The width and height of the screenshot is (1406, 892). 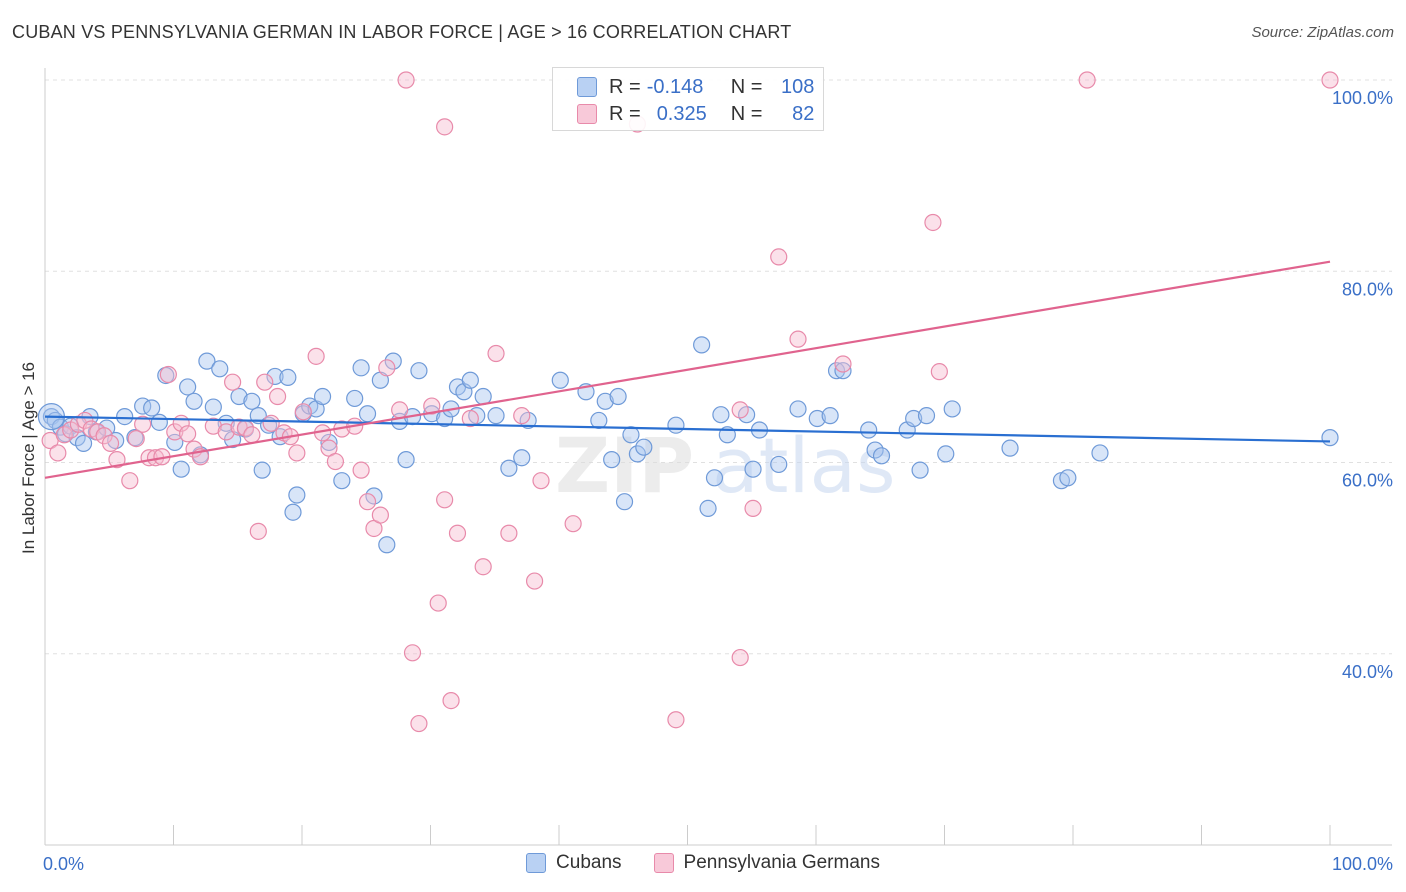 I want to click on legend-swatch-blue, so click(x=587, y=87).